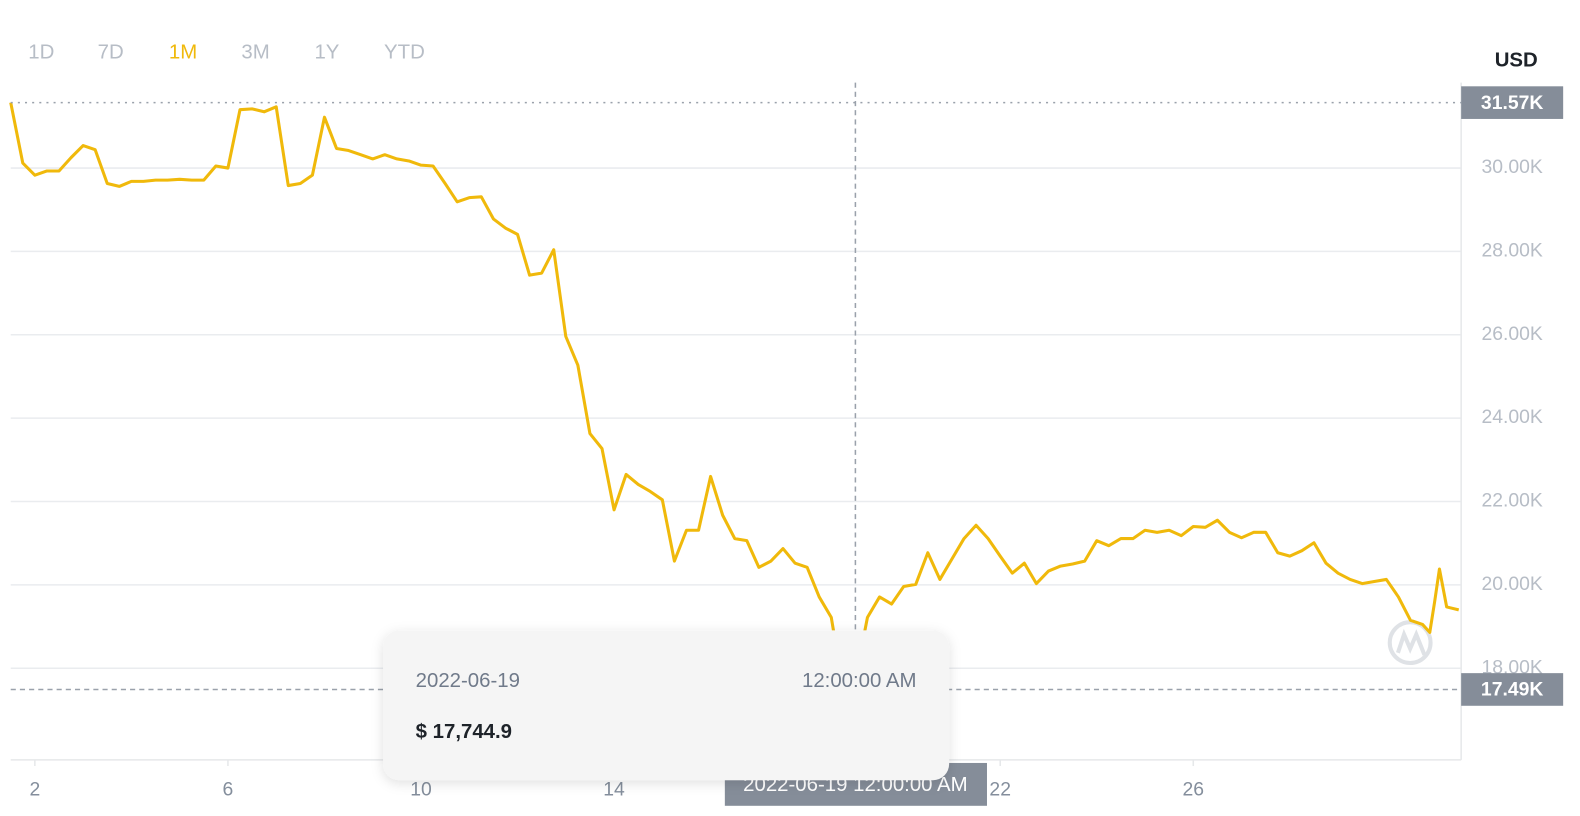 Image resolution: width=1580 pixels, height=816 pixels. What do you see at coordinates (404, 52) in the screenshot?
I see `range-button: YTD` at bounding box center [404, 52].